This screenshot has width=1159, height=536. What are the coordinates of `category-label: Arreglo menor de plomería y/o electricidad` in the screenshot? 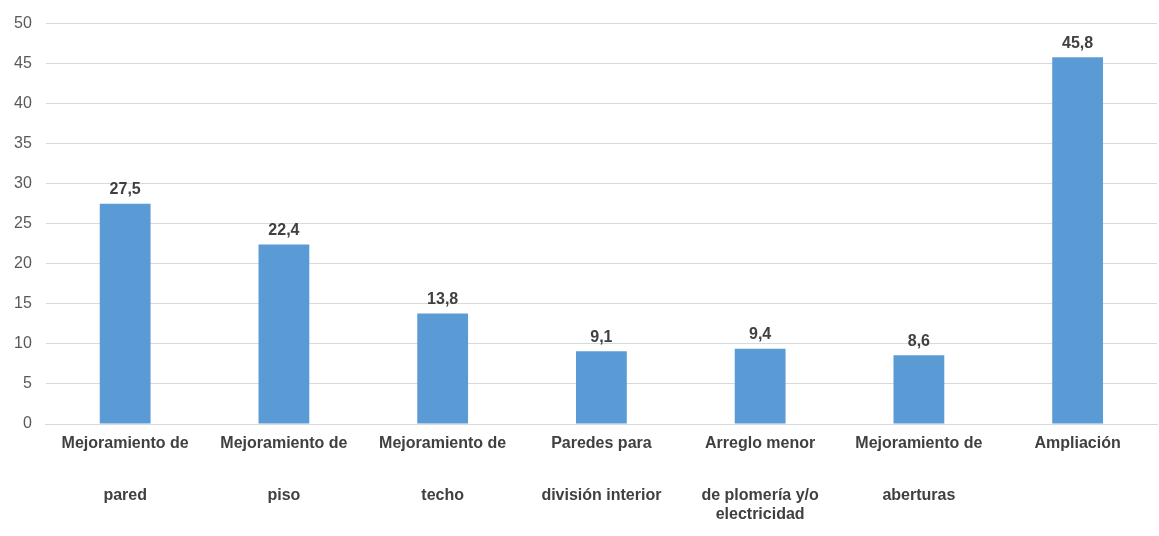 It's located at (760, 478).